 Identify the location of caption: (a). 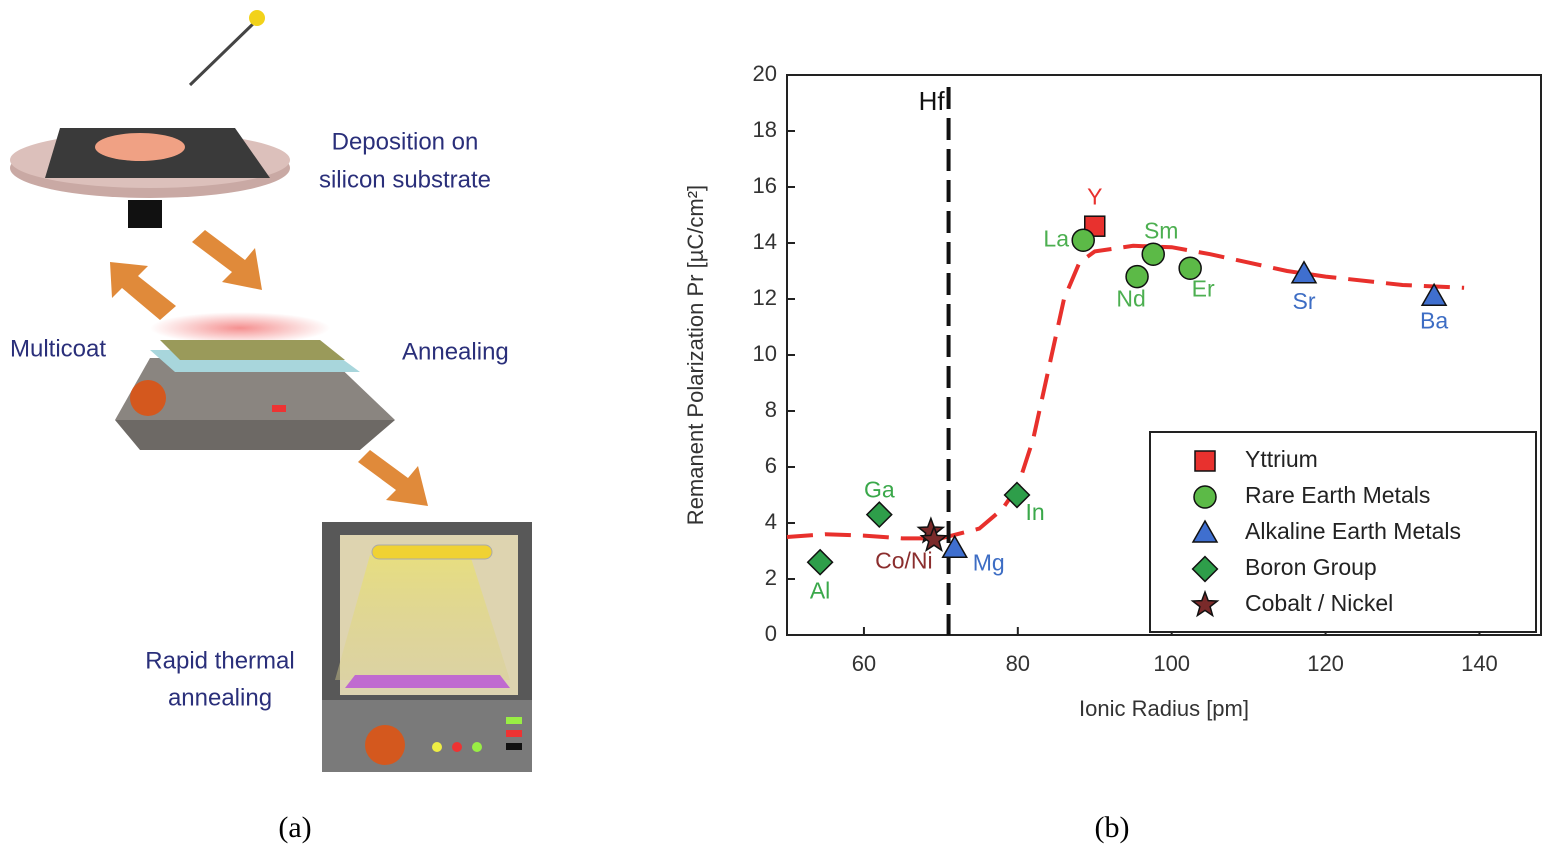
(294, 827).